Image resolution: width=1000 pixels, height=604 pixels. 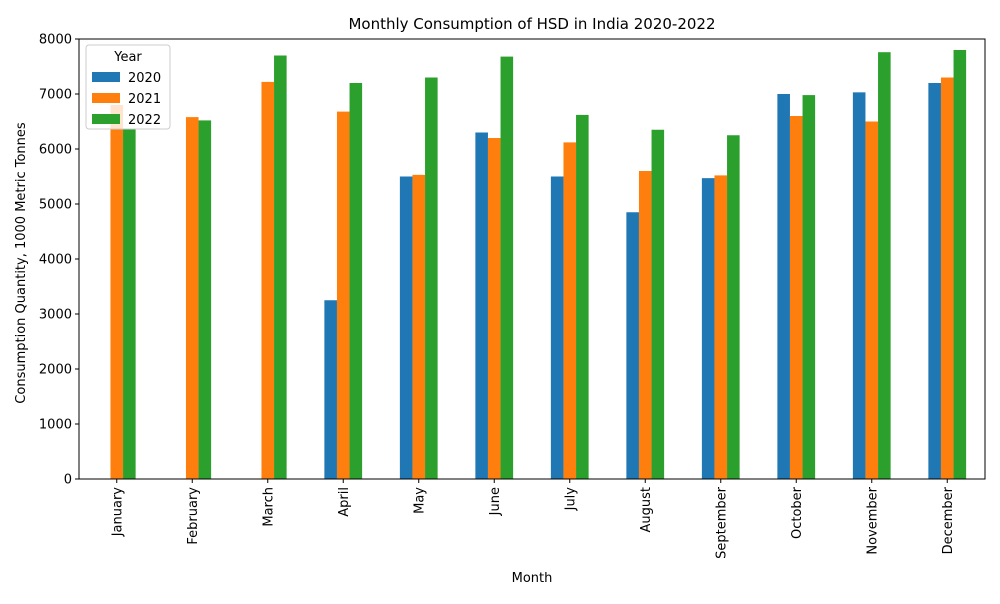 I want to click on bar-2021-may, so click(x=419, y=326).